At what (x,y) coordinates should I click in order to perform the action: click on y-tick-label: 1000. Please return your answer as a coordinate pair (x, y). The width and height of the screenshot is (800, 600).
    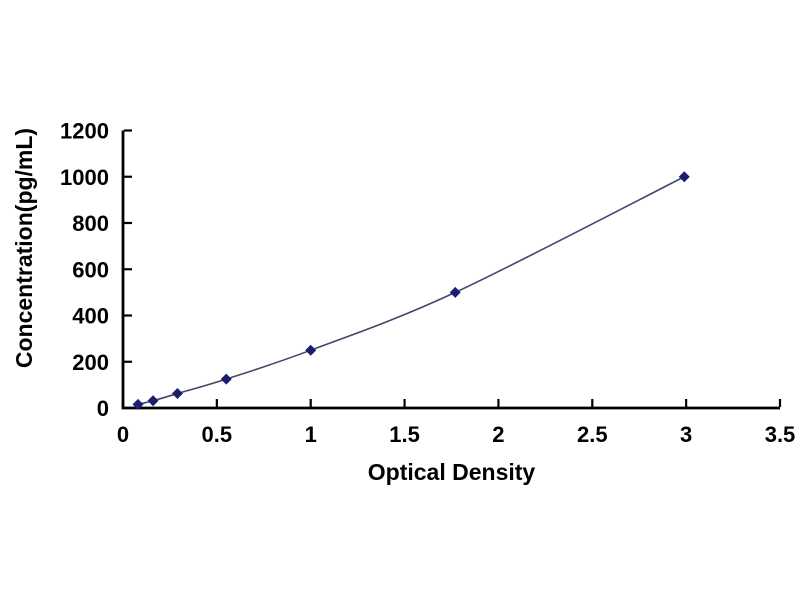
    Looking at the image, I should click on (84, 177).